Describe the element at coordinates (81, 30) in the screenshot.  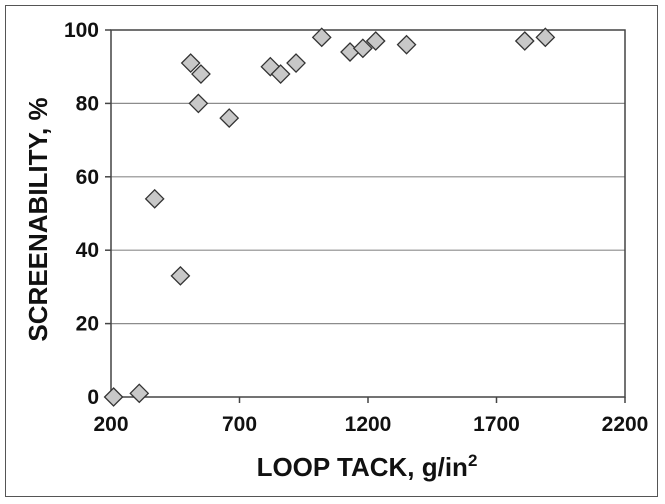
I see `y-tick-label: 100` at that location.